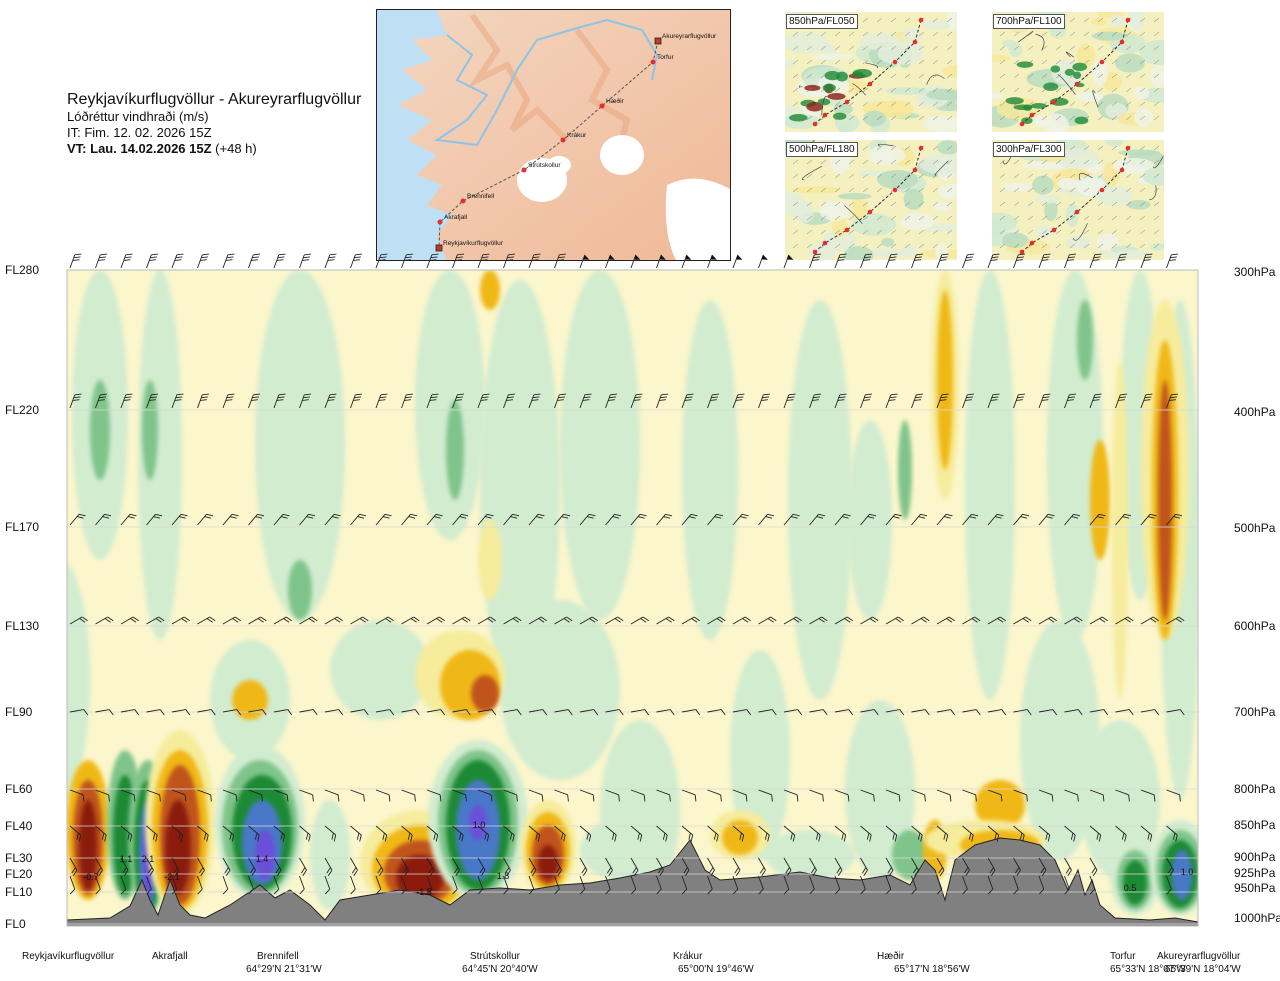  What do you see at coordinates (632, 881) in the screenshot?
I see `terrain-area` at bounding box center [632, 881].